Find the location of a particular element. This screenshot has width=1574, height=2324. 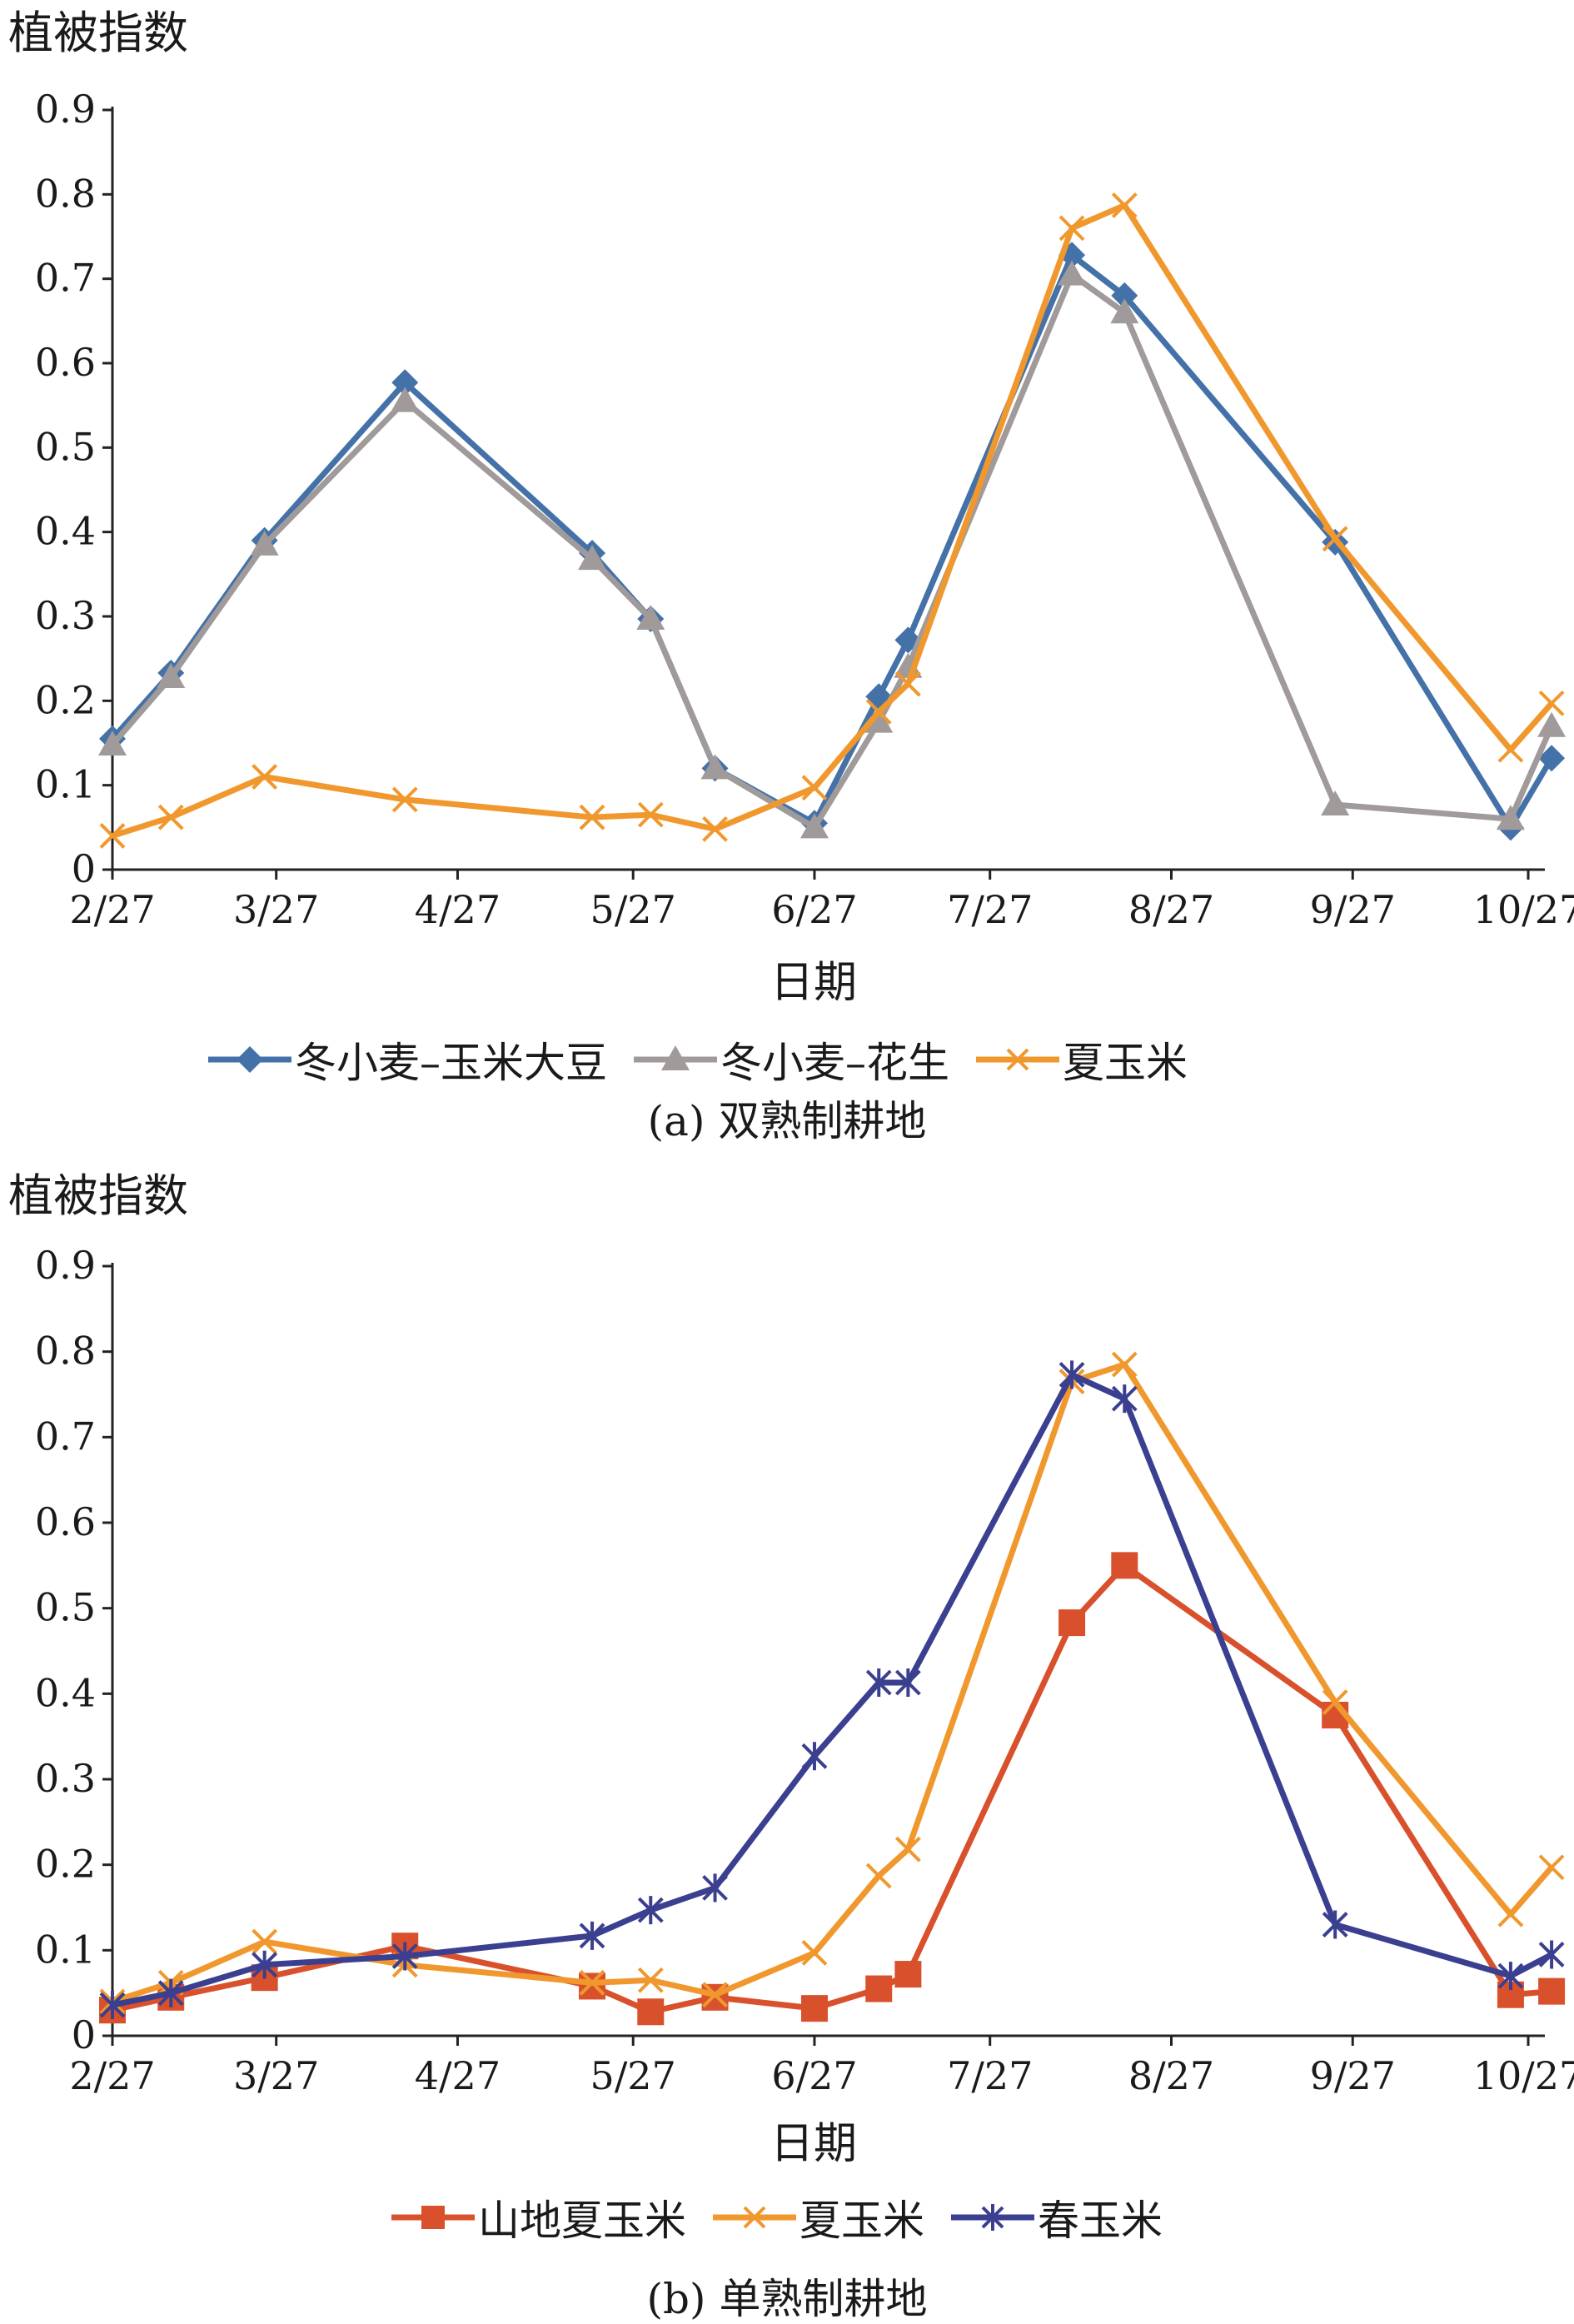

legend-label: 山地夏玉米 is located at coordinates (582, 2221).